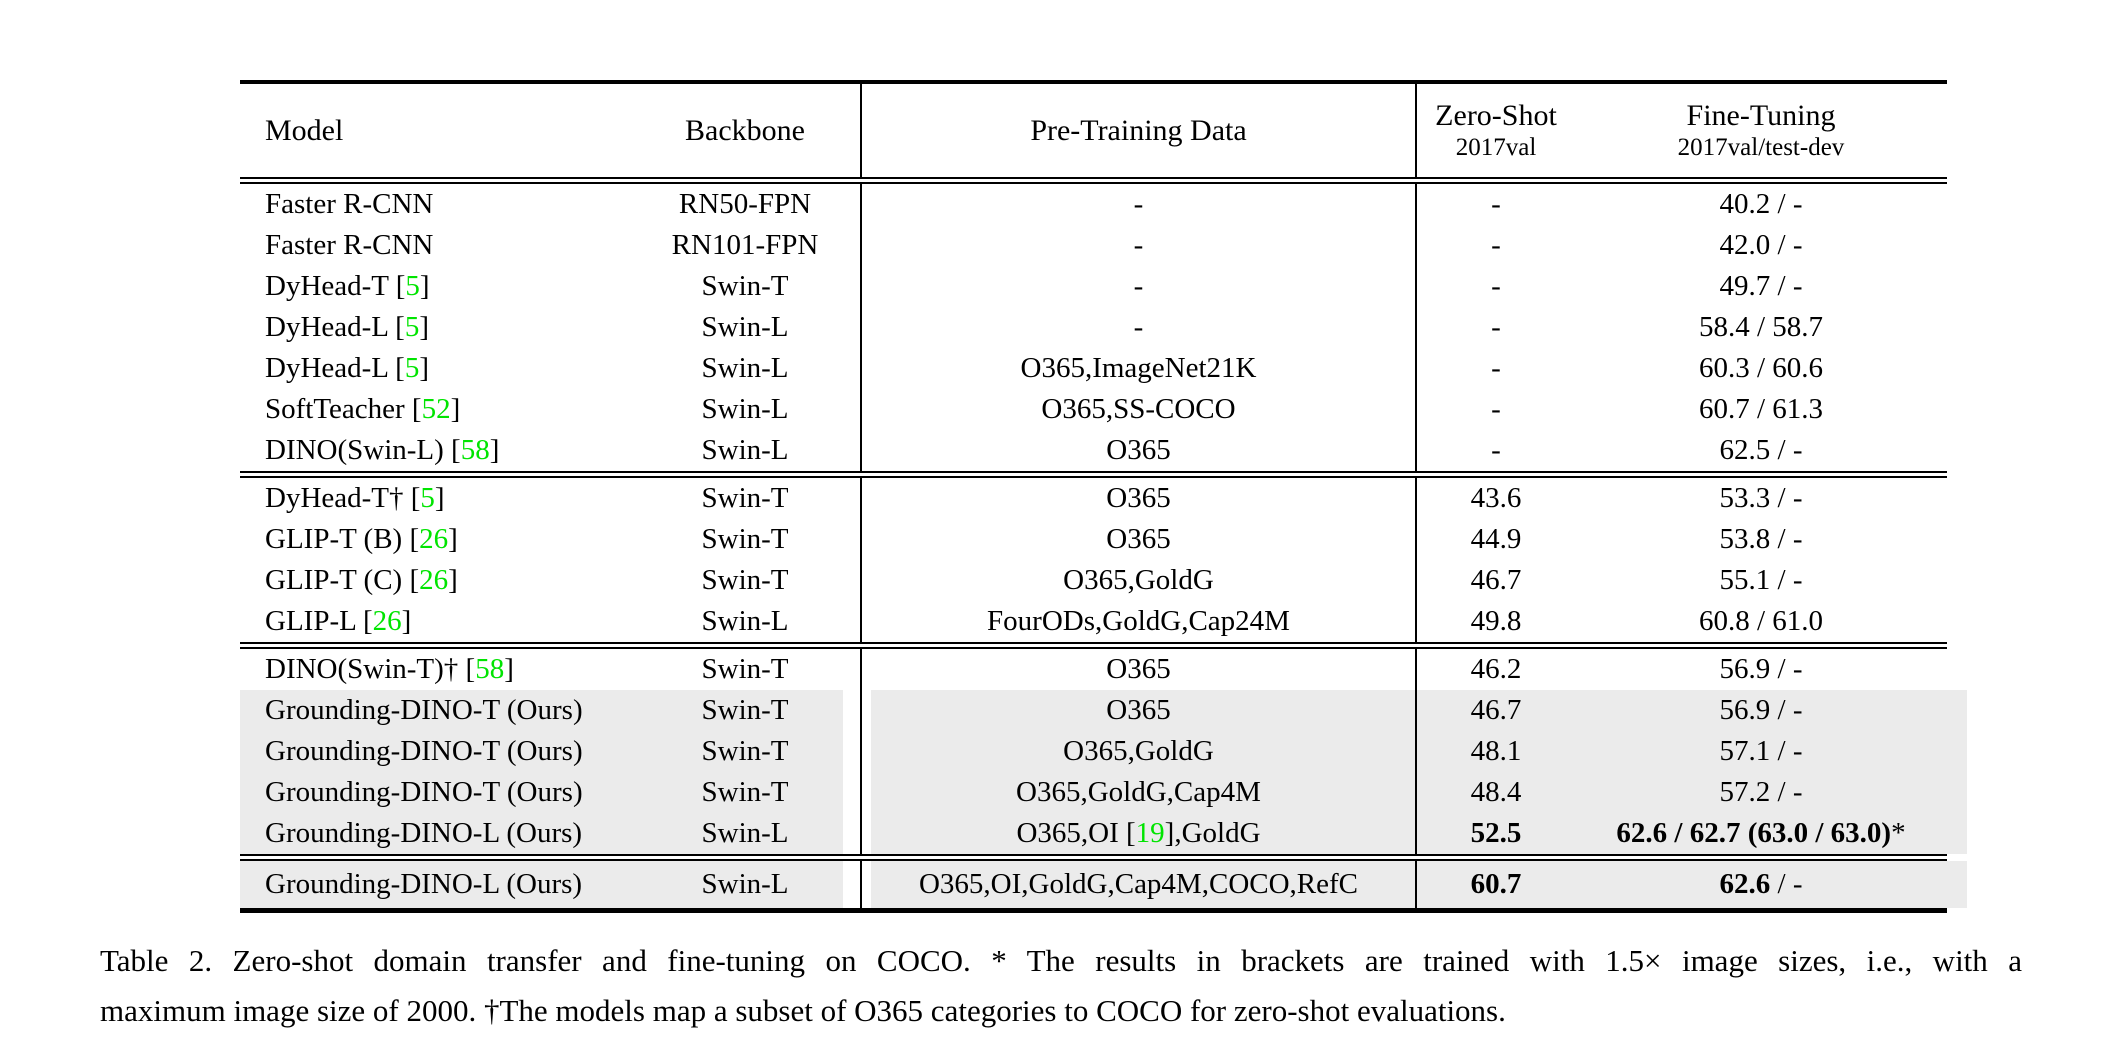 This screenshot has width=2116, height=1049. What do you see at coordinates (1495, 751) in the screenshot?
I see `cell-zero-shot: 48.1` at bounding box center [1495, 751].